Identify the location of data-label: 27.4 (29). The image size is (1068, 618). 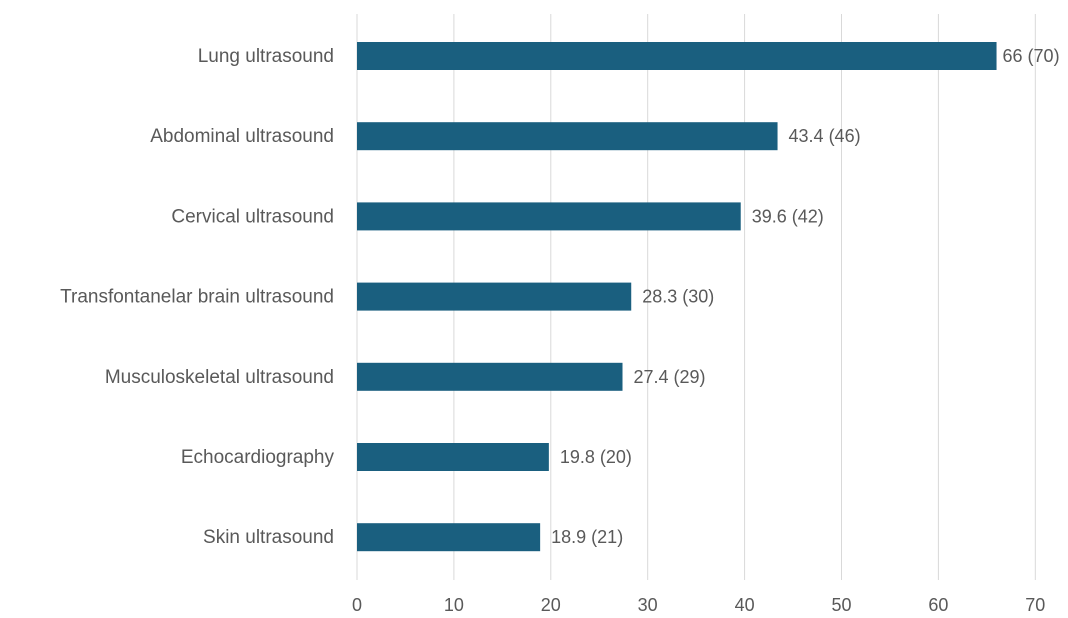
(670, 377).